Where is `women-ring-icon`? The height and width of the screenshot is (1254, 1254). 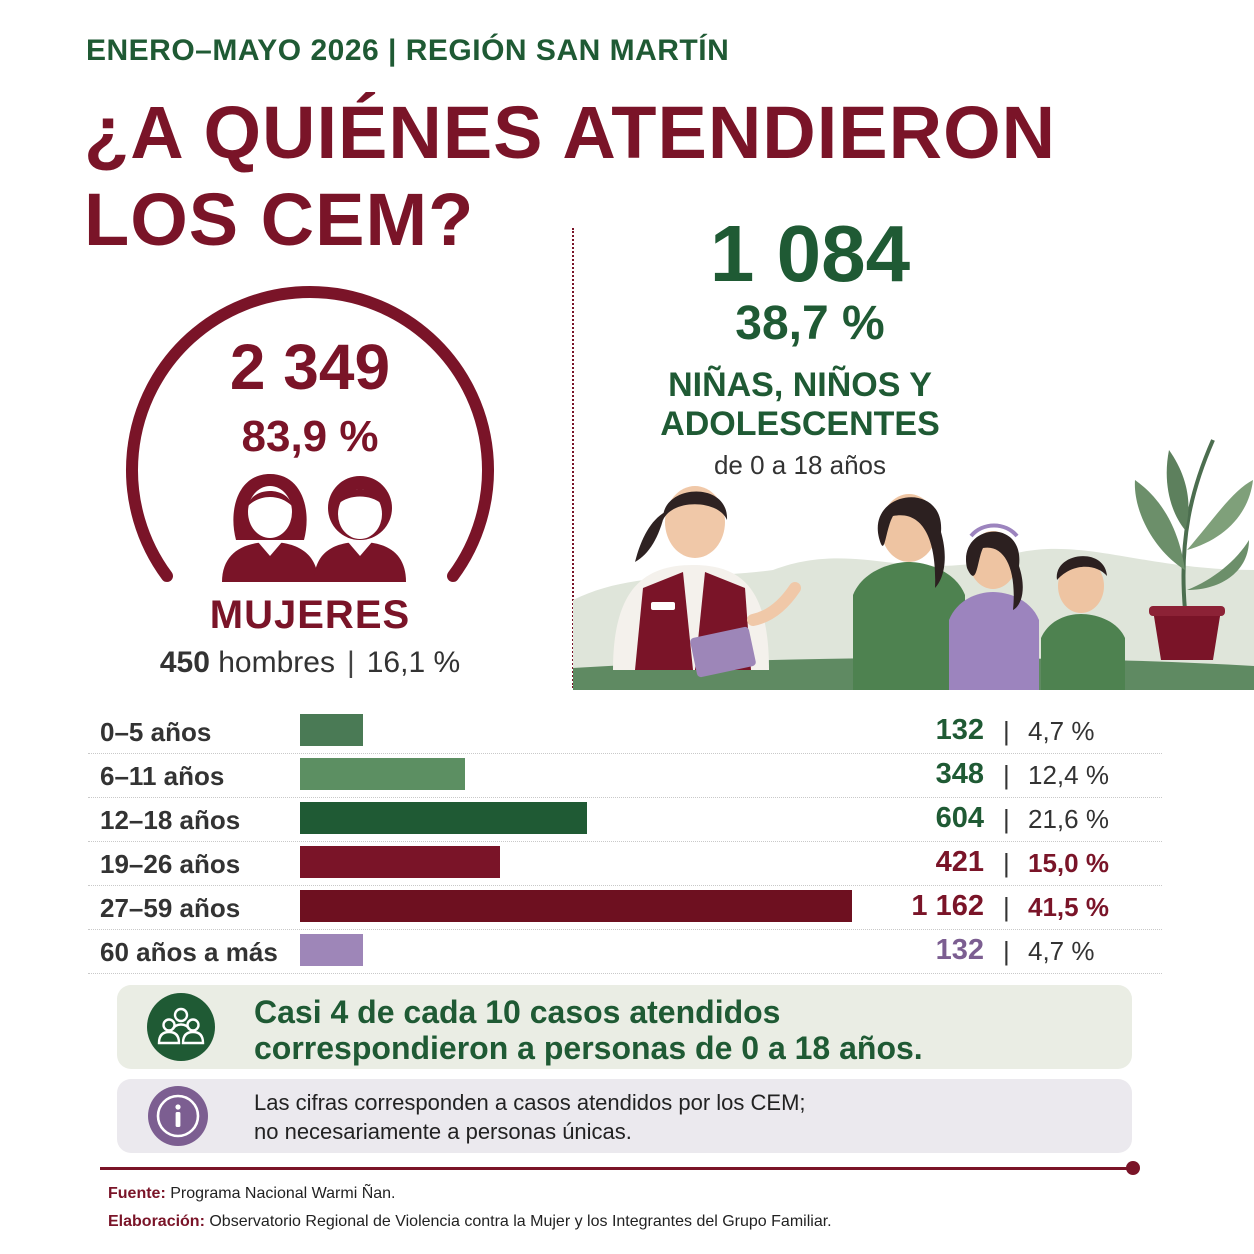
women-ring-icon is located at coordinates (310, 434).